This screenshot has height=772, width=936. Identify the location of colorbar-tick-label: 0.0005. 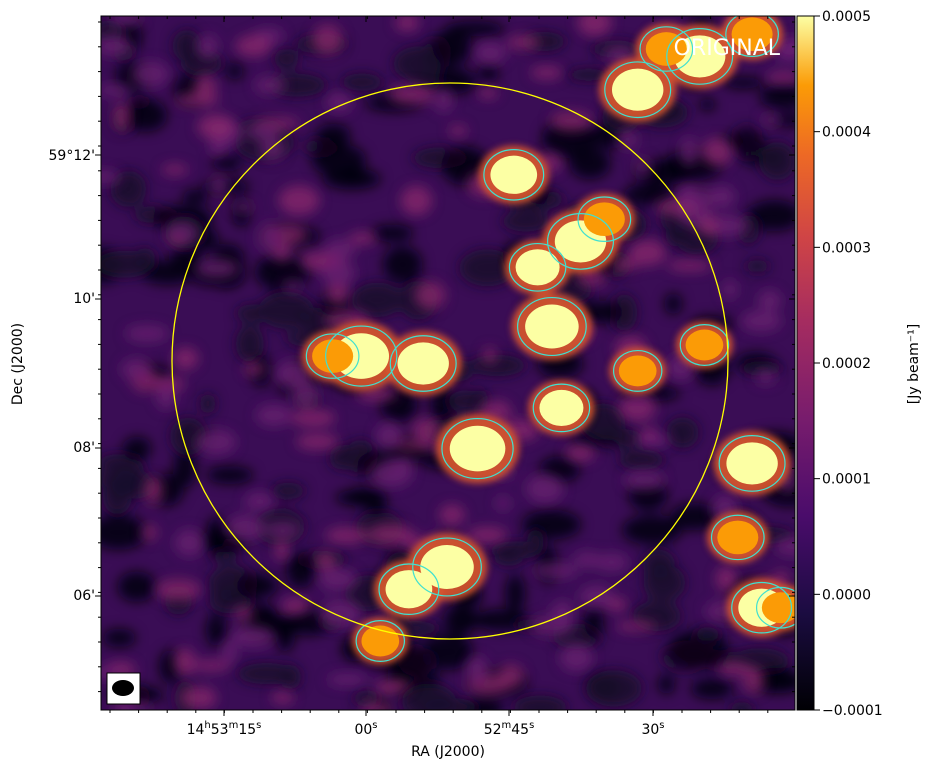
(846, 17).